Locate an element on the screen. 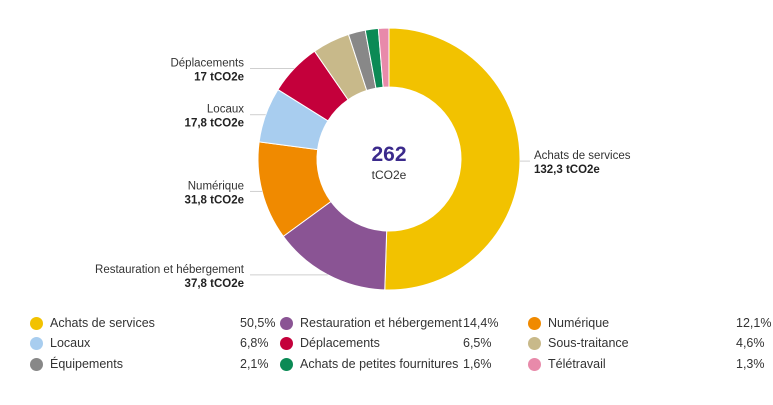  legend-item-equipements: Équipements 2,1% is located at coordinates (155, 364).